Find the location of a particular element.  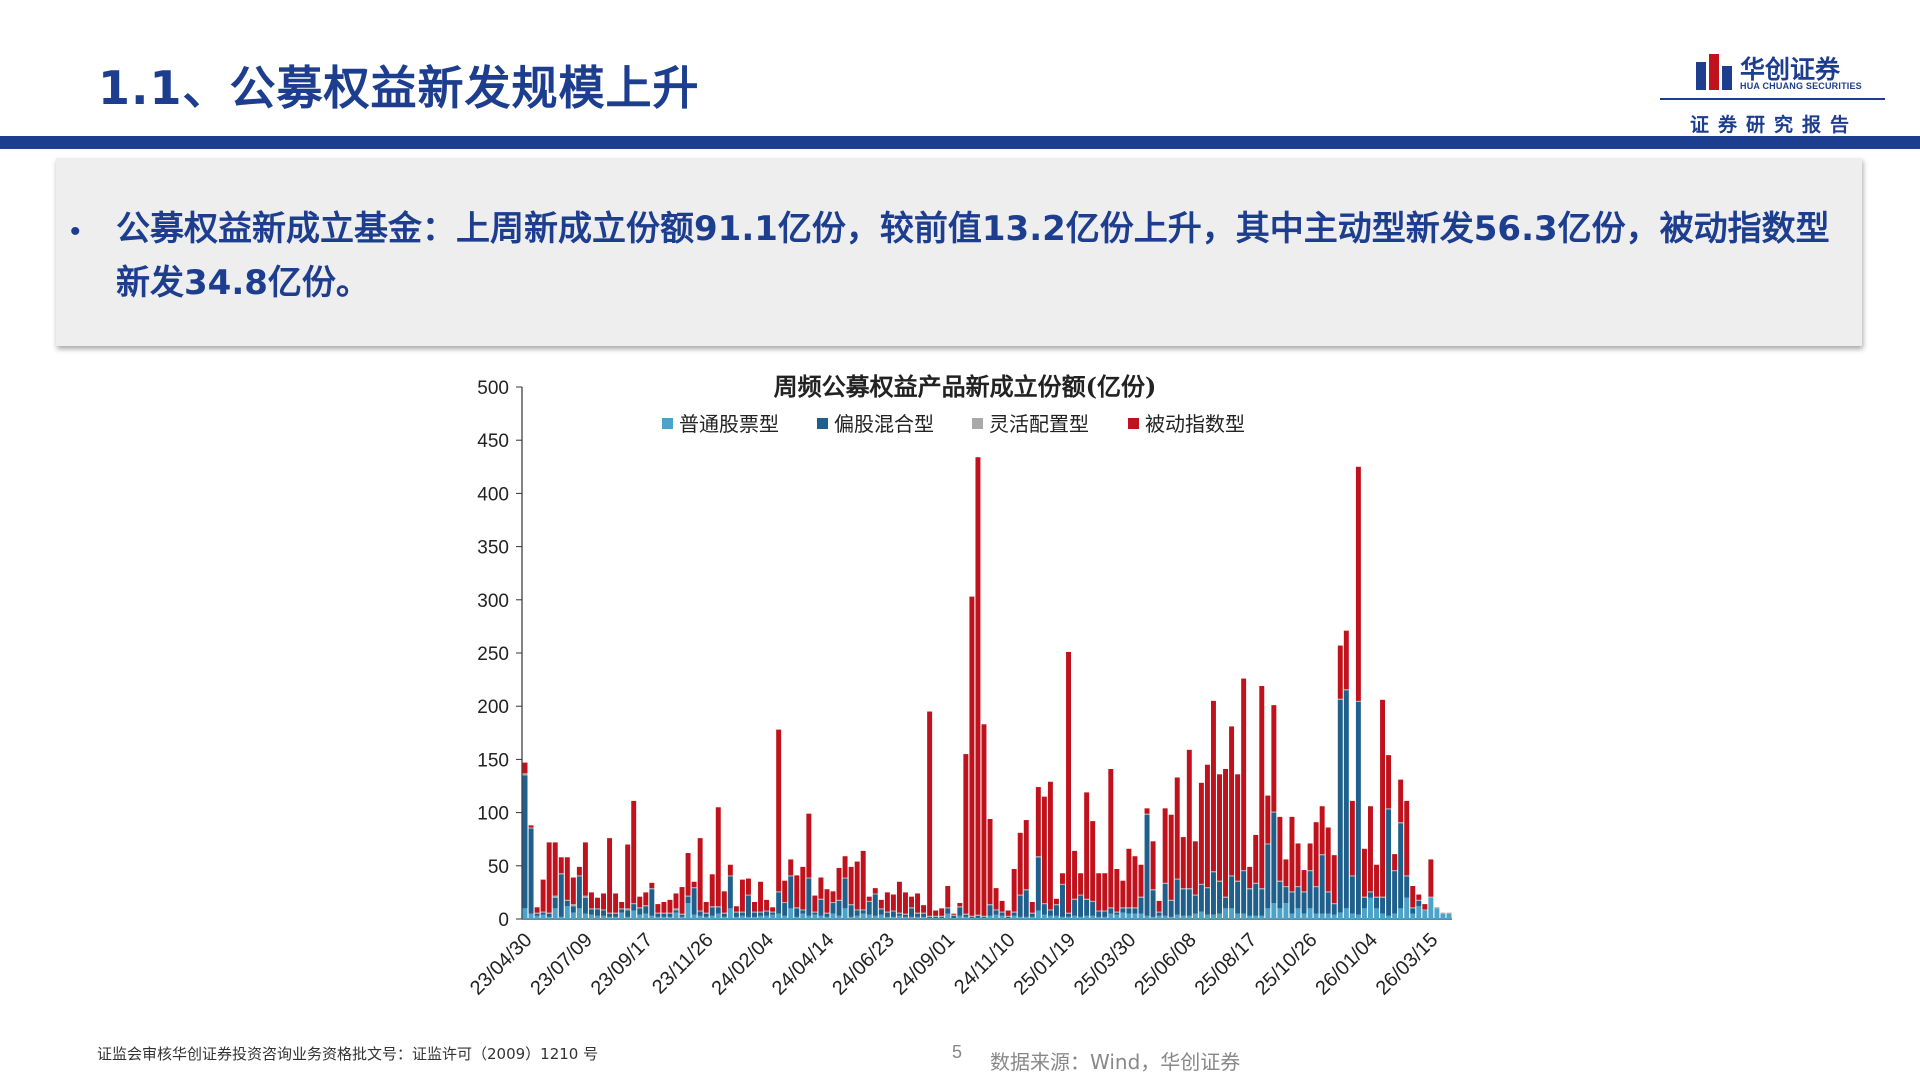

legend-swatch is located at coordinates (667, 423).